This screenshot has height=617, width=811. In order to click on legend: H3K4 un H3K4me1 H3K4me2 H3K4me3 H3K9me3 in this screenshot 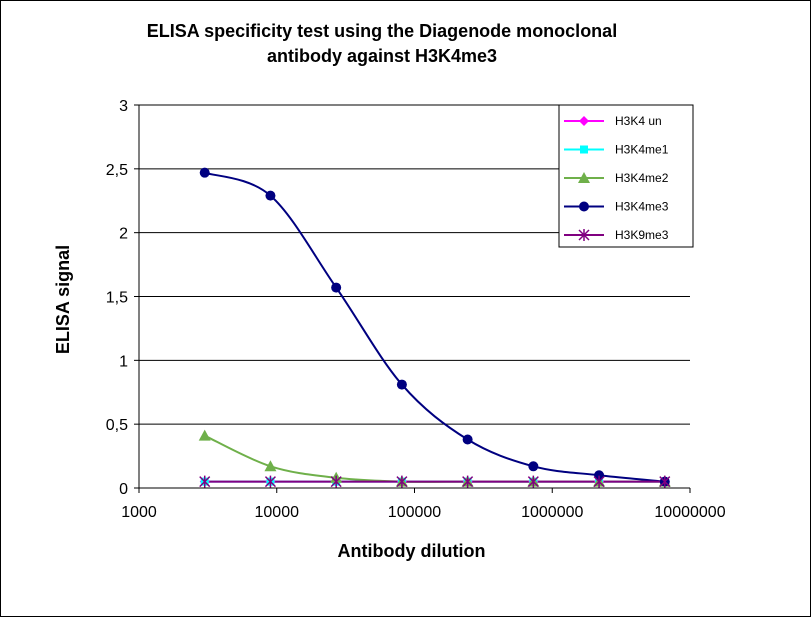, I will do `click(626, 176)`.